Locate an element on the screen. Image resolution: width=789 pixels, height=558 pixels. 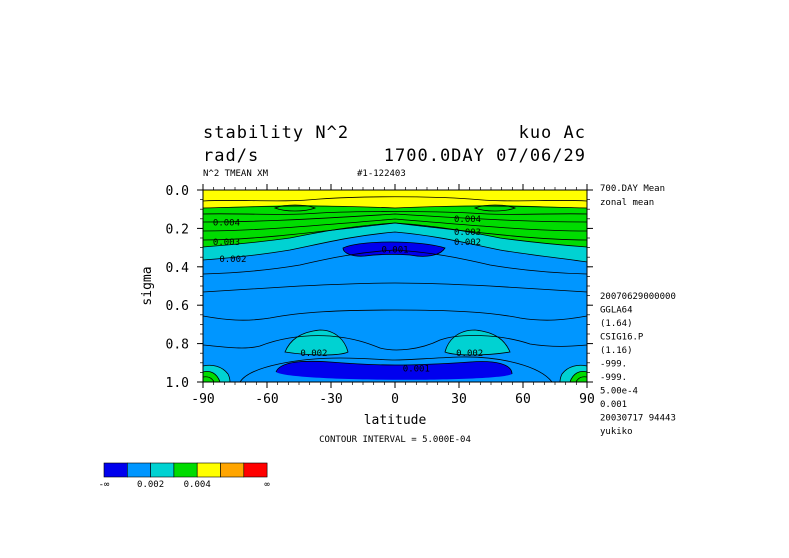
colorbar-label: ∞ is located at coordinates (267, 485).